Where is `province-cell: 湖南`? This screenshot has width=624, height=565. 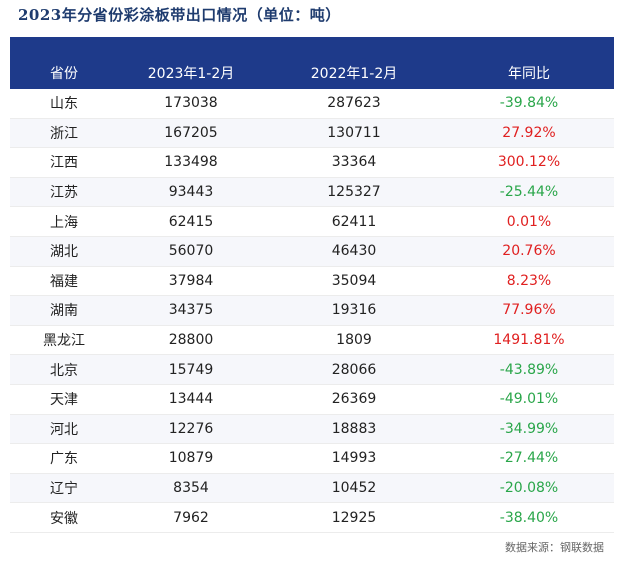 province-cell: 湖南 is located at coordinates (64, 311).